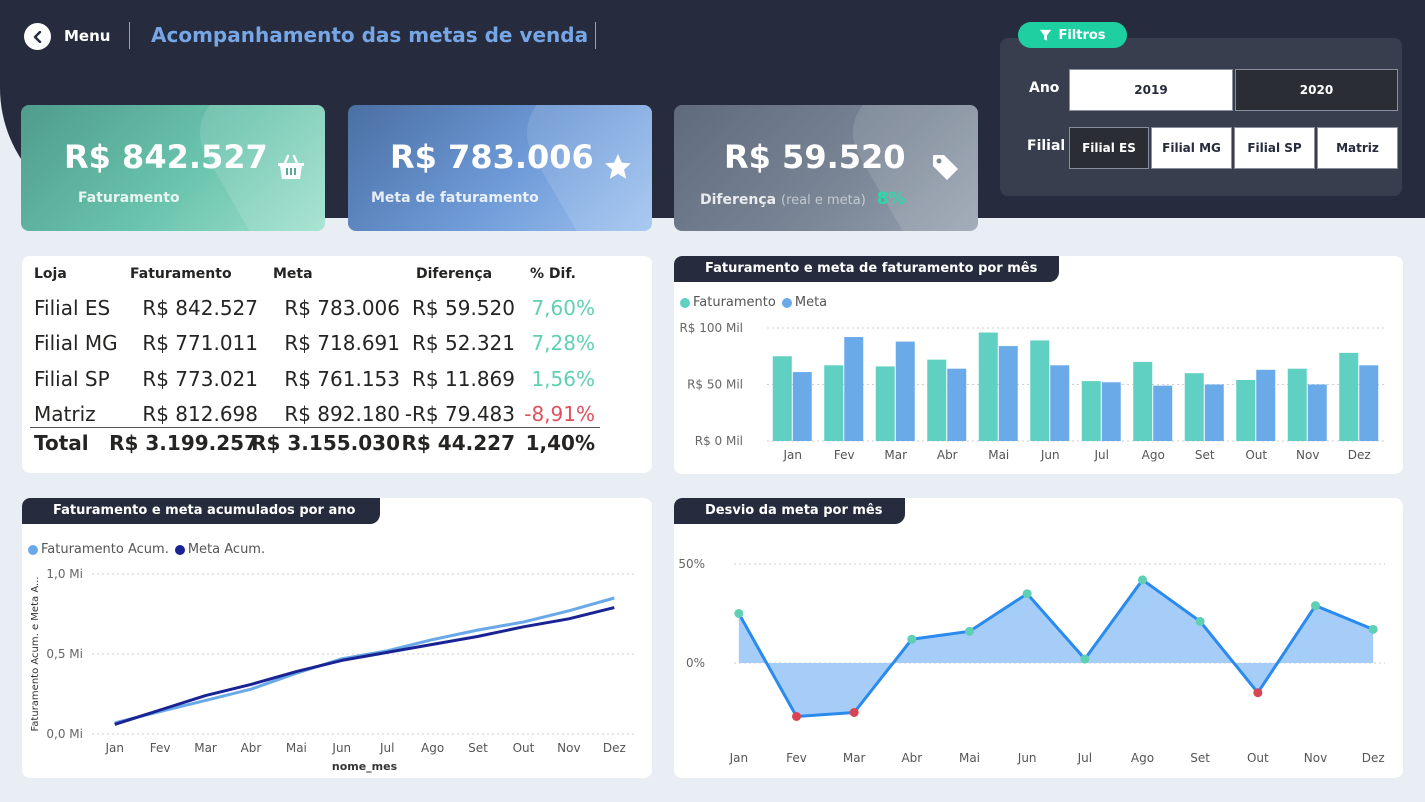  I want to click on kpi-card-diferenca: R$ 59.520 Diferença (real e meta) 8%, so click(826, 168).